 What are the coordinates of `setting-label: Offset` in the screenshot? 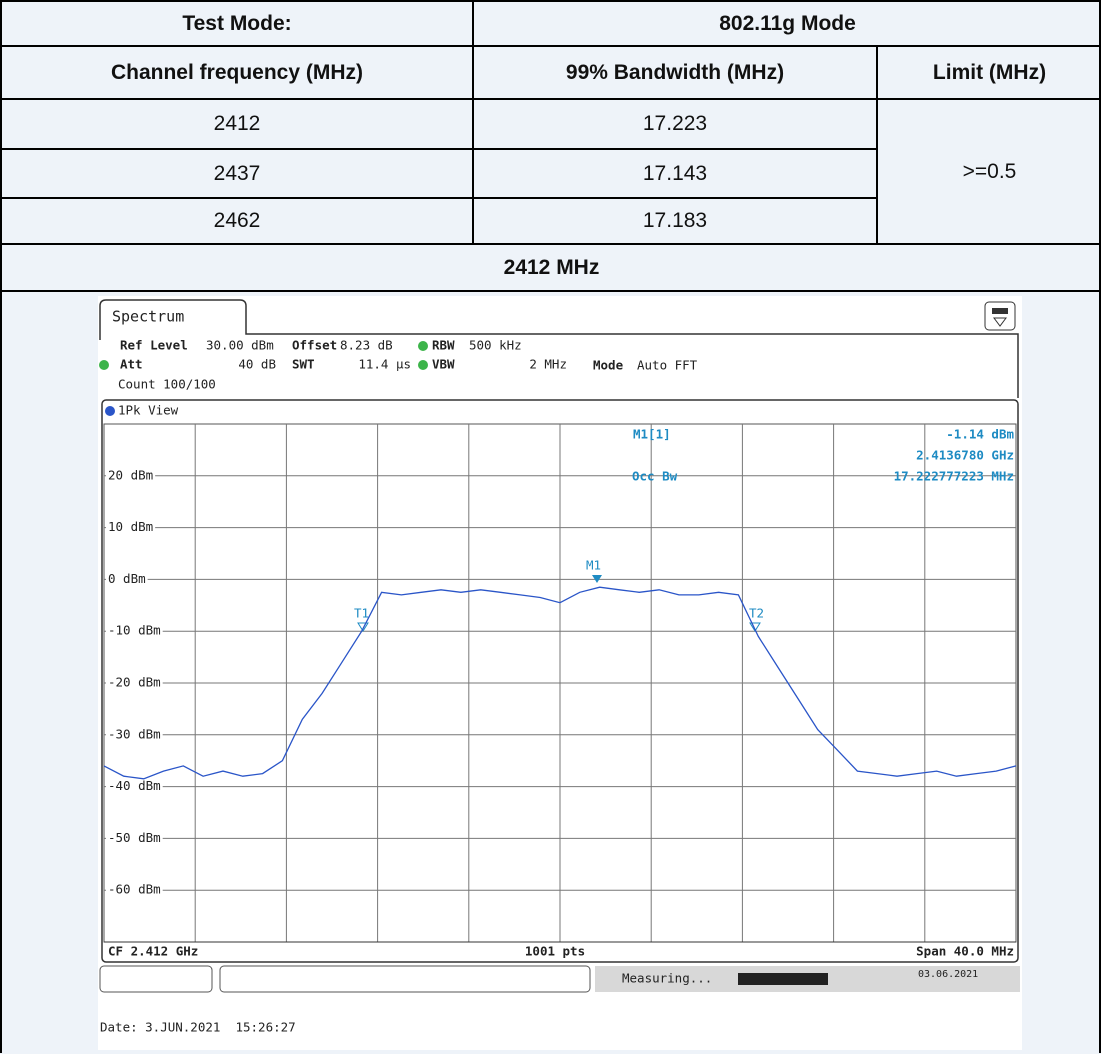 It's located at (314, 345).